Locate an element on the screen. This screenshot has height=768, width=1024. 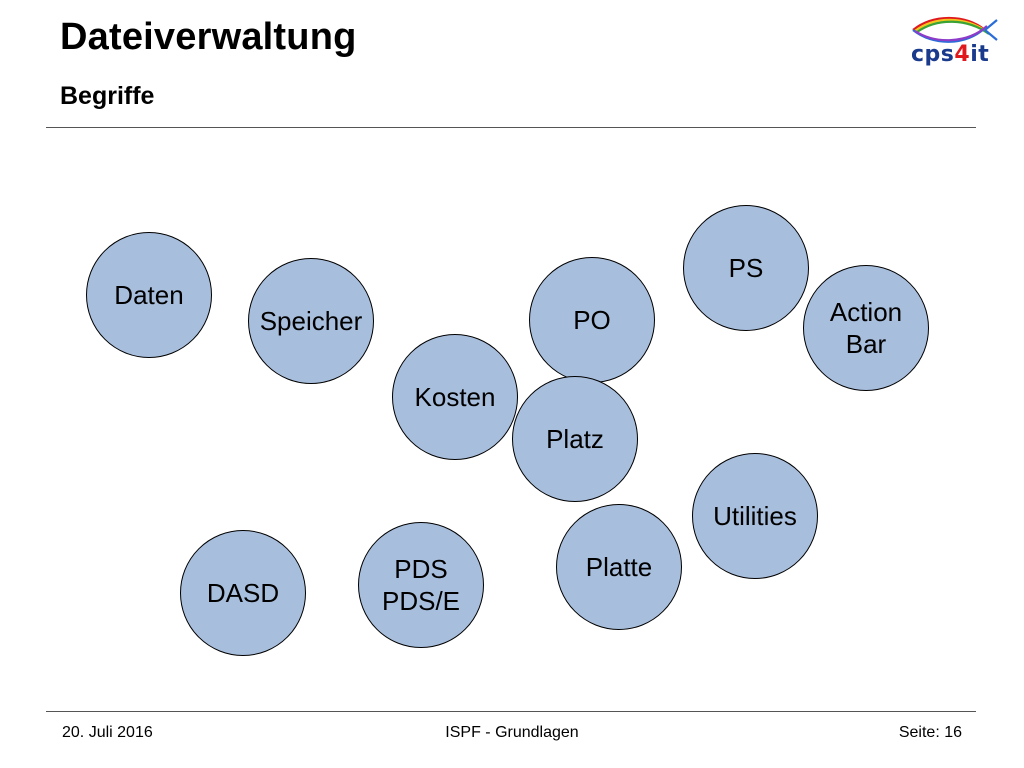
logo-text: cps4it is located at coordinates (950, 55).